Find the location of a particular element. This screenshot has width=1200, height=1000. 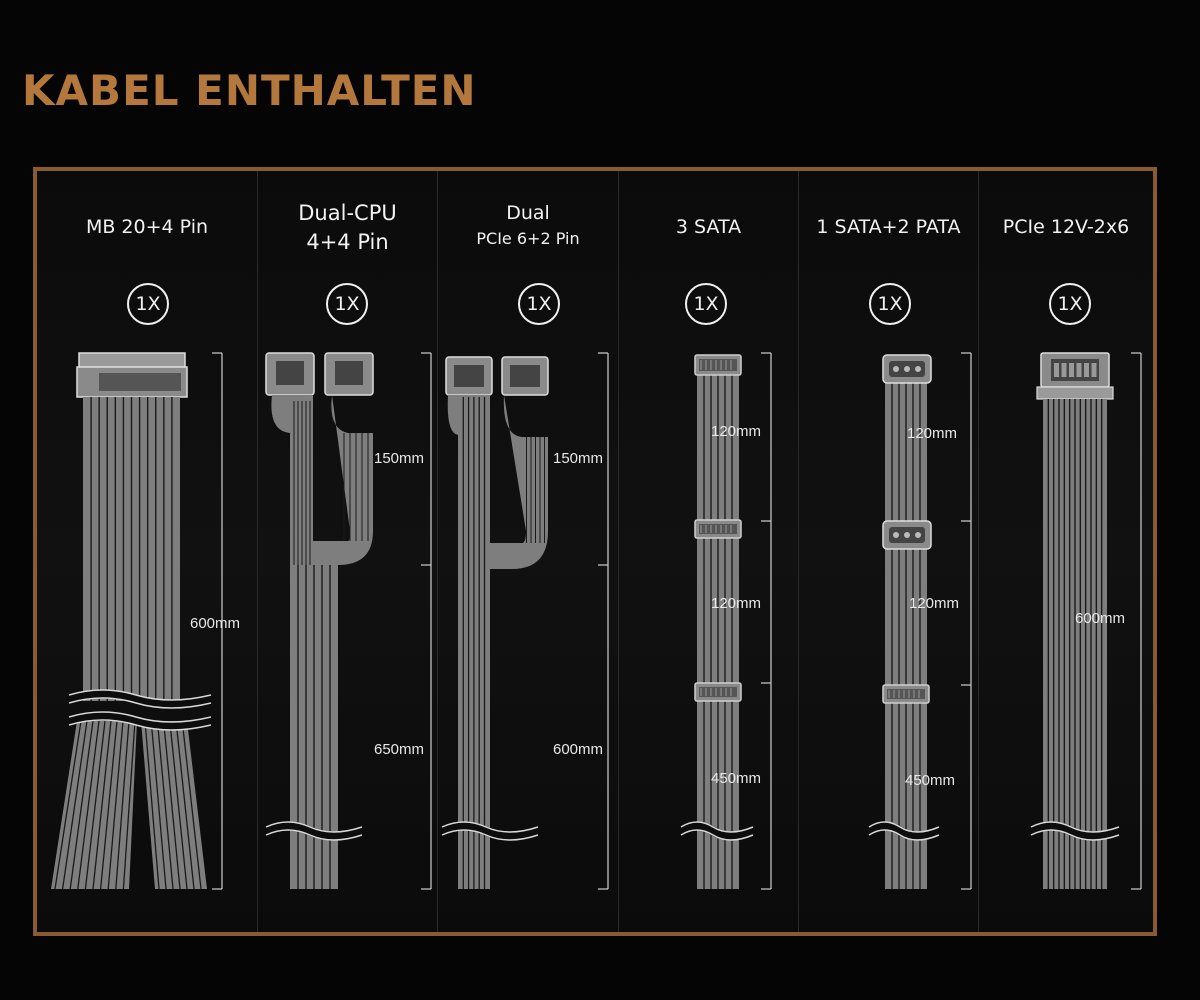

page-title: KABEL ENTHALTEN is located at coordinates (249, 90).